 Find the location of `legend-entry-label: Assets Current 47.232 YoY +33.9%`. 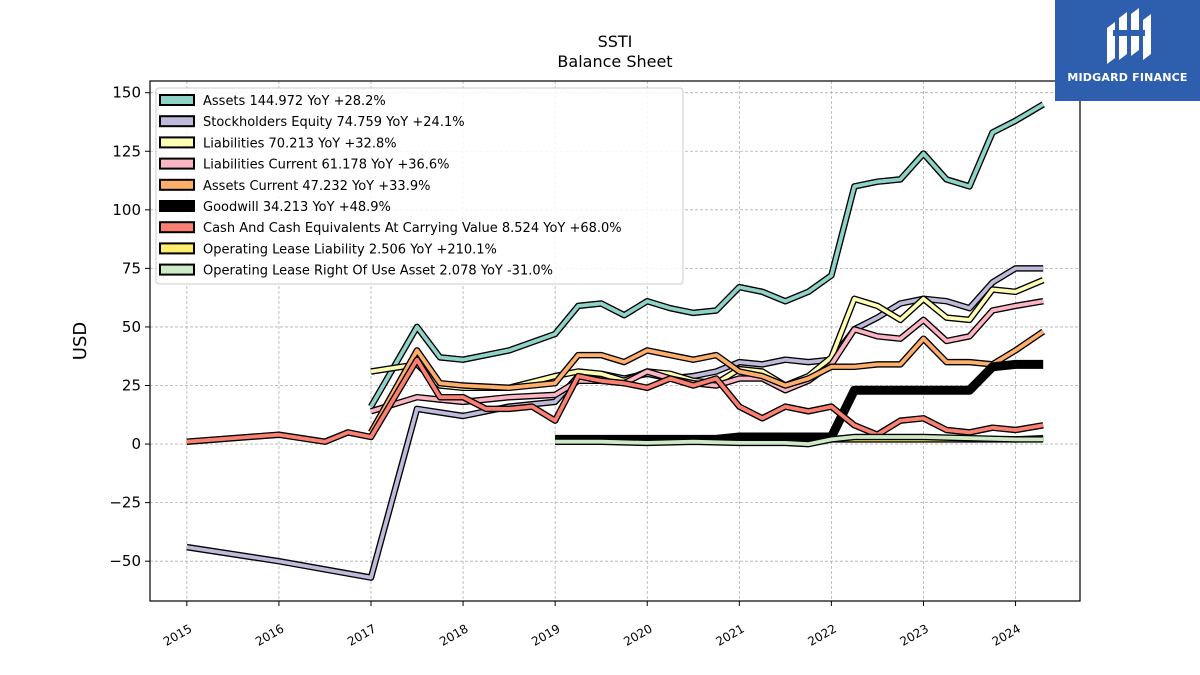

legend-entry-label: Assets Current 47.232 YoY +33.9% is located at coordinates (316, 186).